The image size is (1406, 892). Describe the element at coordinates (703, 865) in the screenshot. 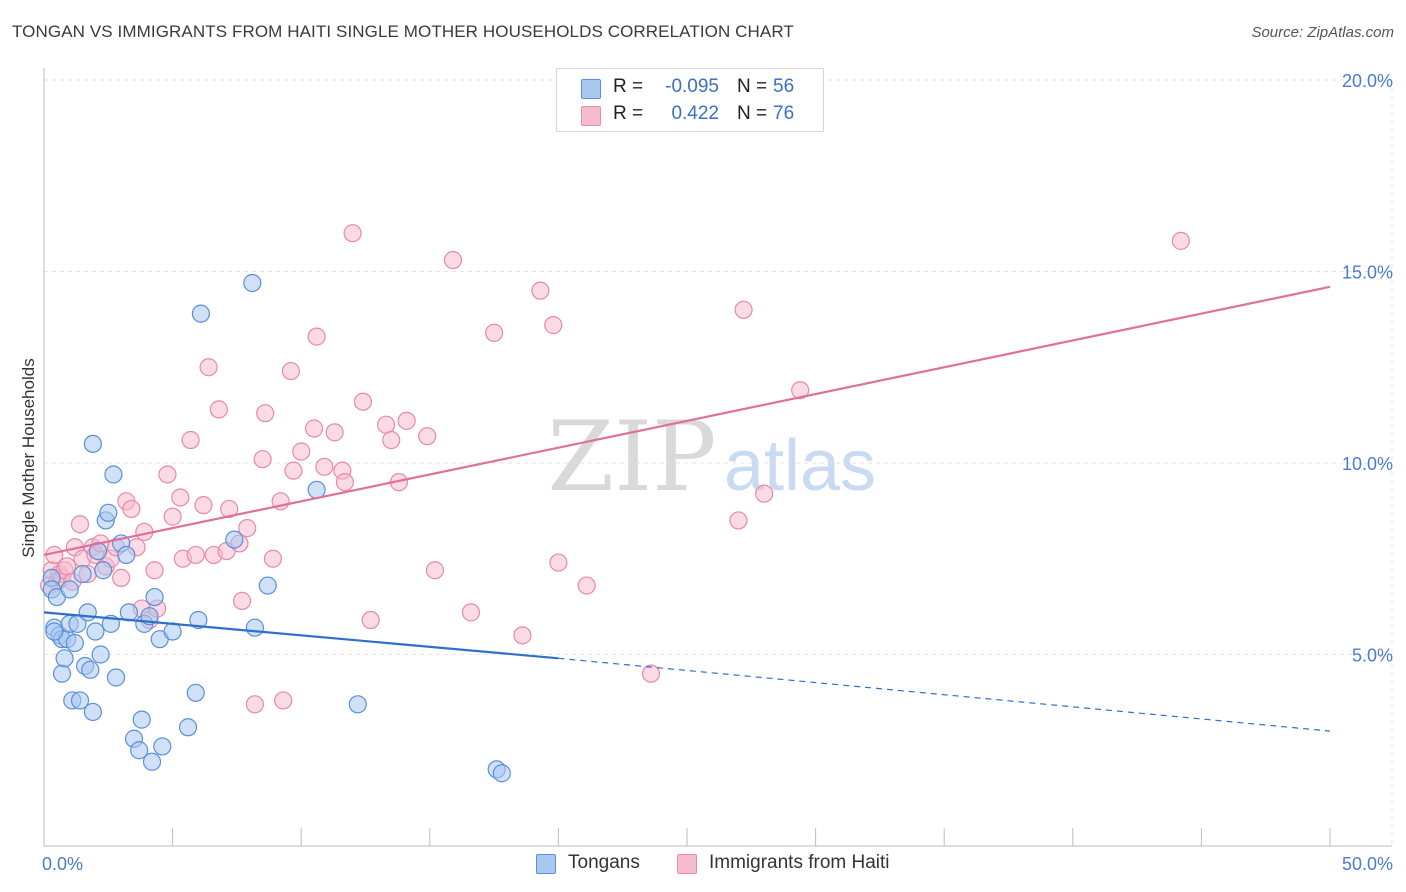

I see `series-legend: Tongans Immigrants from Haiti` at that location.